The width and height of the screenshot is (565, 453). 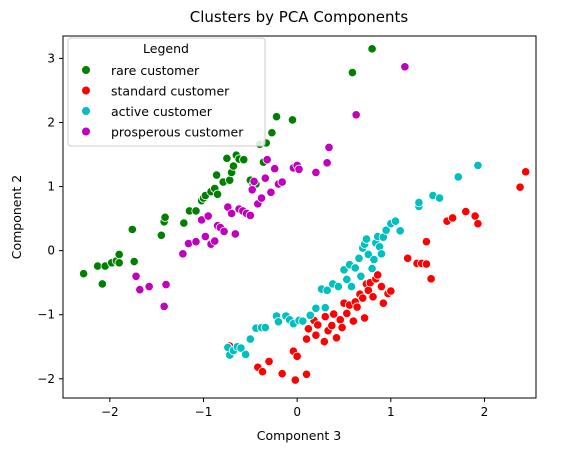 What do you see at coordinates (155, 70) in the screenshot?
I see `legend-label: rare customer` at bounding box center [155, 70].